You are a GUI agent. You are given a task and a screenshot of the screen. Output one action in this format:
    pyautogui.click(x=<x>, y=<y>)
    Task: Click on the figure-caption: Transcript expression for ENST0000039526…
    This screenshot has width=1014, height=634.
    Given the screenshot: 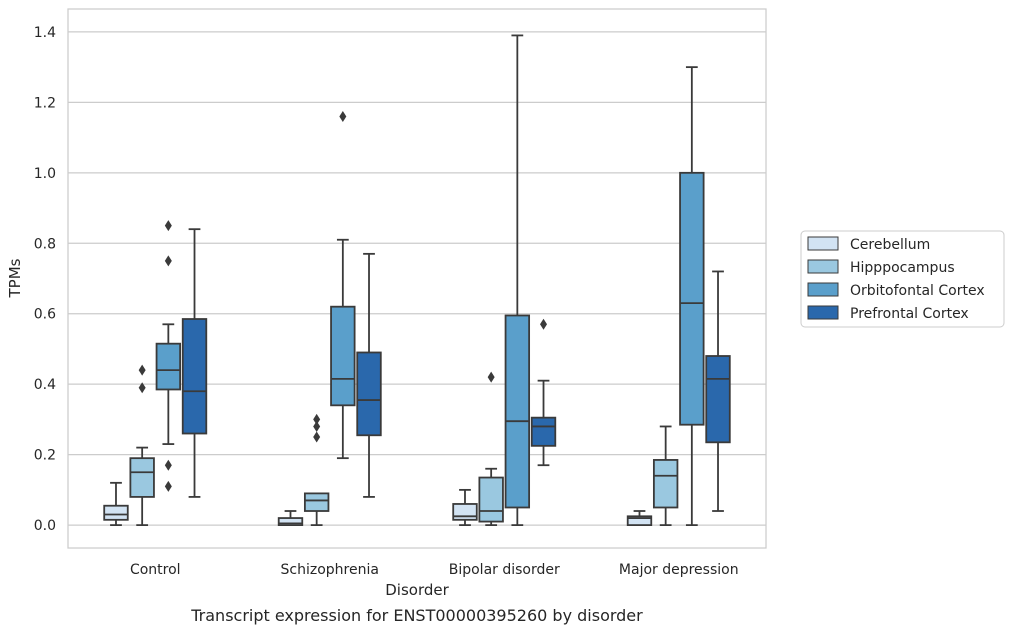 What is the action you would take?
    pyautogui.click(x=417, y=615)
    